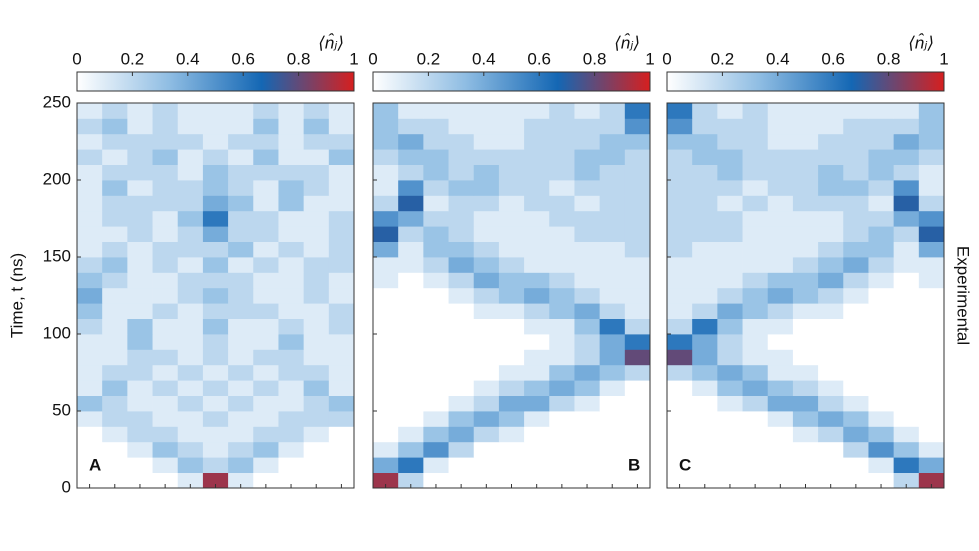 Image resolution: width=979 pixels, height=551 pixels. Describe the element at coordinates (16, 295) in the screenshot. I see `y-axis-label: Time, t (ns)` at that location.